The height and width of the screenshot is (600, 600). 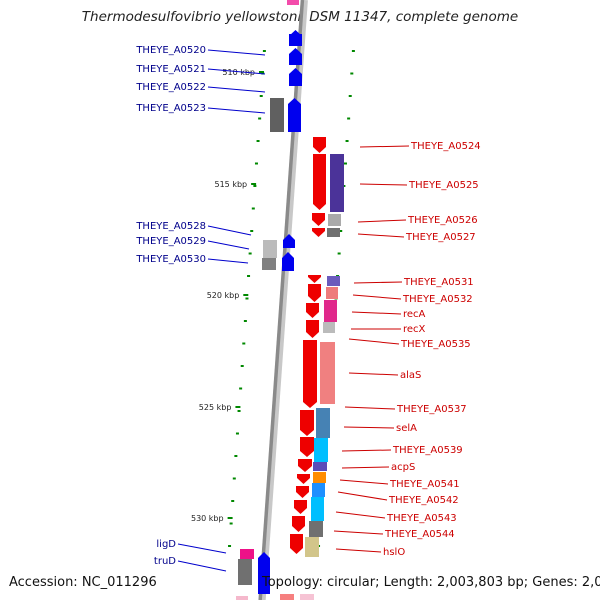 I want to click on gene-label-THEYE_A0527: THEYE_A0527, so click(x=440, y=237).